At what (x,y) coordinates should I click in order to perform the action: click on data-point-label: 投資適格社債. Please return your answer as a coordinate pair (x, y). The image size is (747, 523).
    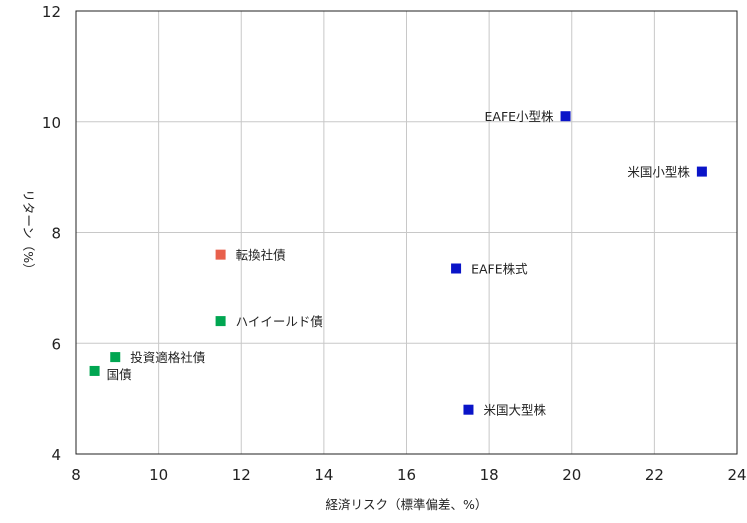
    Looking at the image, I should click on (167, 357).